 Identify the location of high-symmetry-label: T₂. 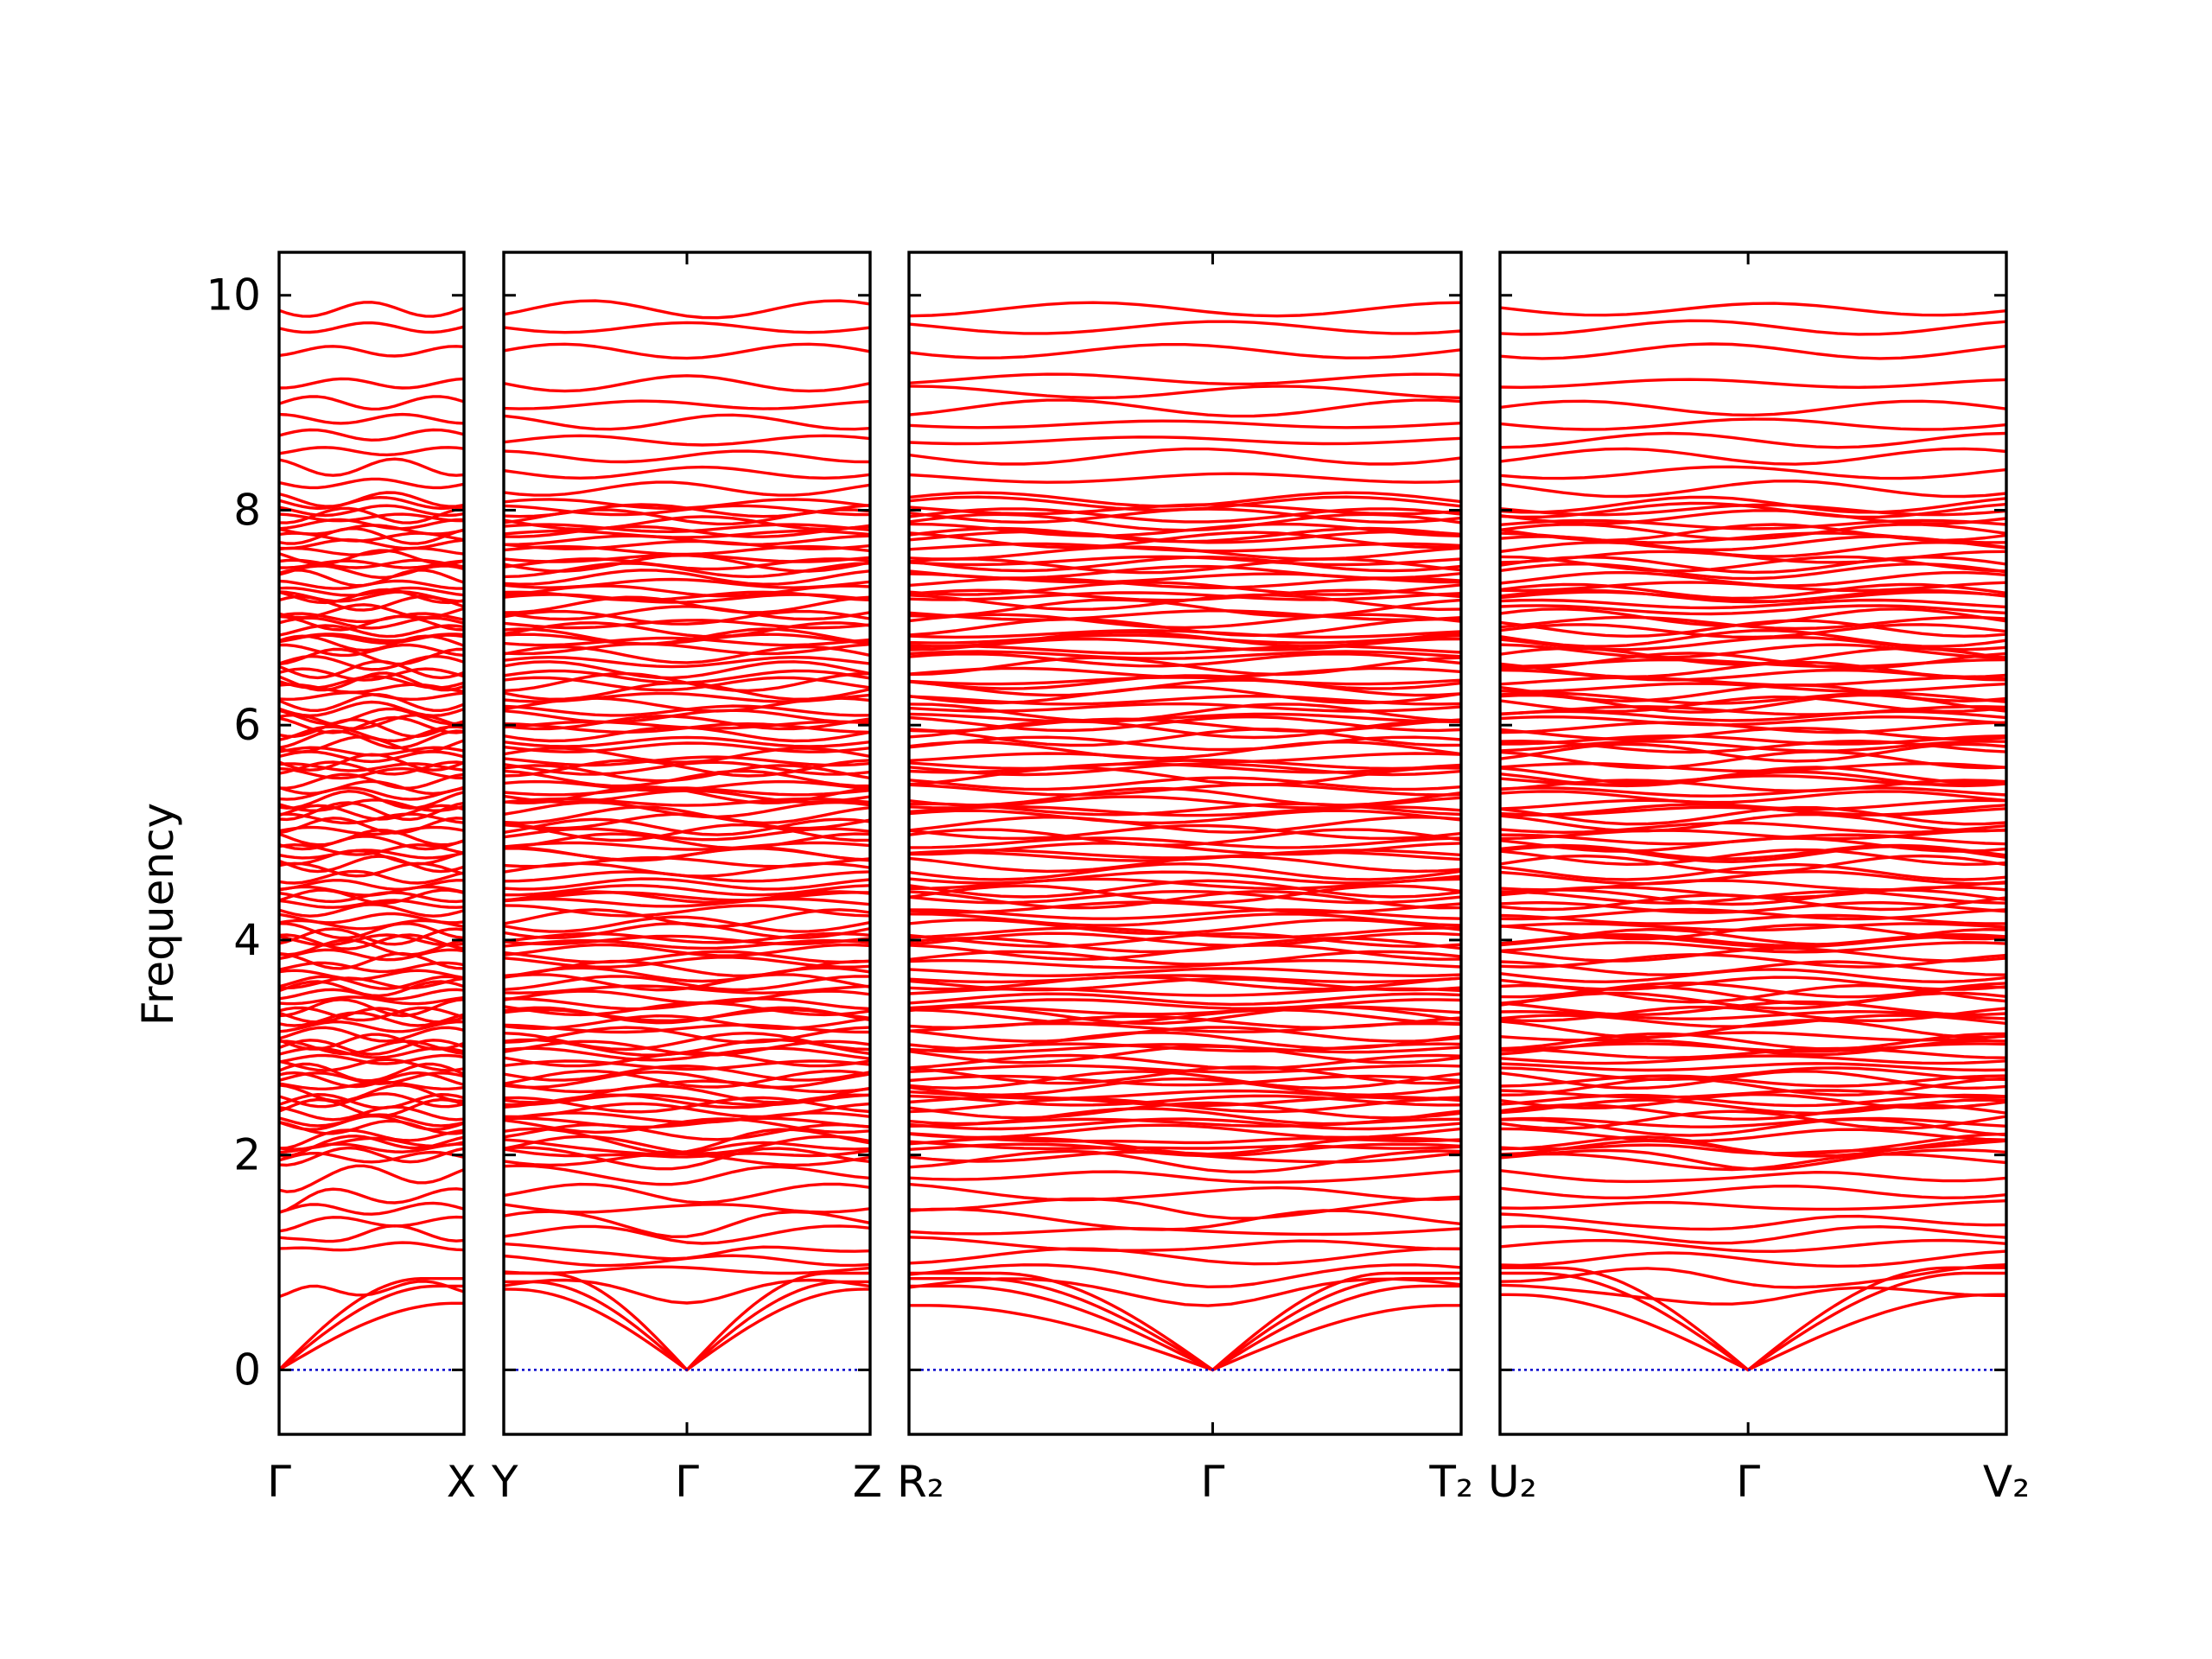
(1450, 1482).